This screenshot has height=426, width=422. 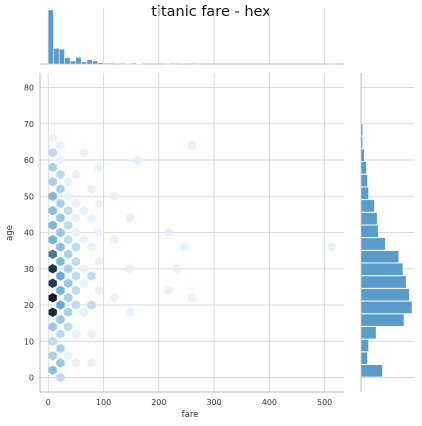 I want to click on x-tick-label: 300, so click(x=213, y=402).